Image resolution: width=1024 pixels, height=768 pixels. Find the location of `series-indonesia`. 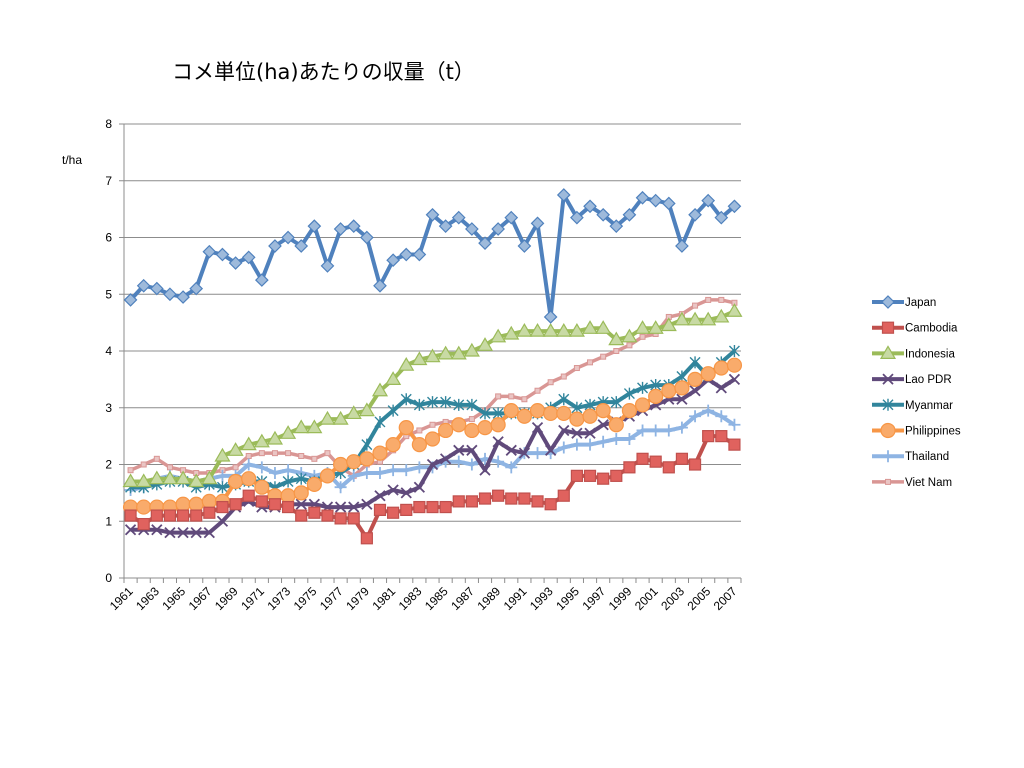

series-indonesia is located at coordinates (432, 395).